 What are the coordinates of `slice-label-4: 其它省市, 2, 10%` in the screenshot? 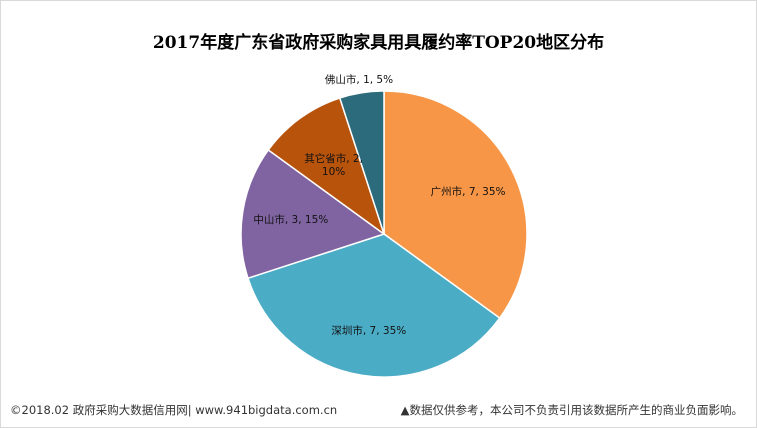 It's located at (333, 165).